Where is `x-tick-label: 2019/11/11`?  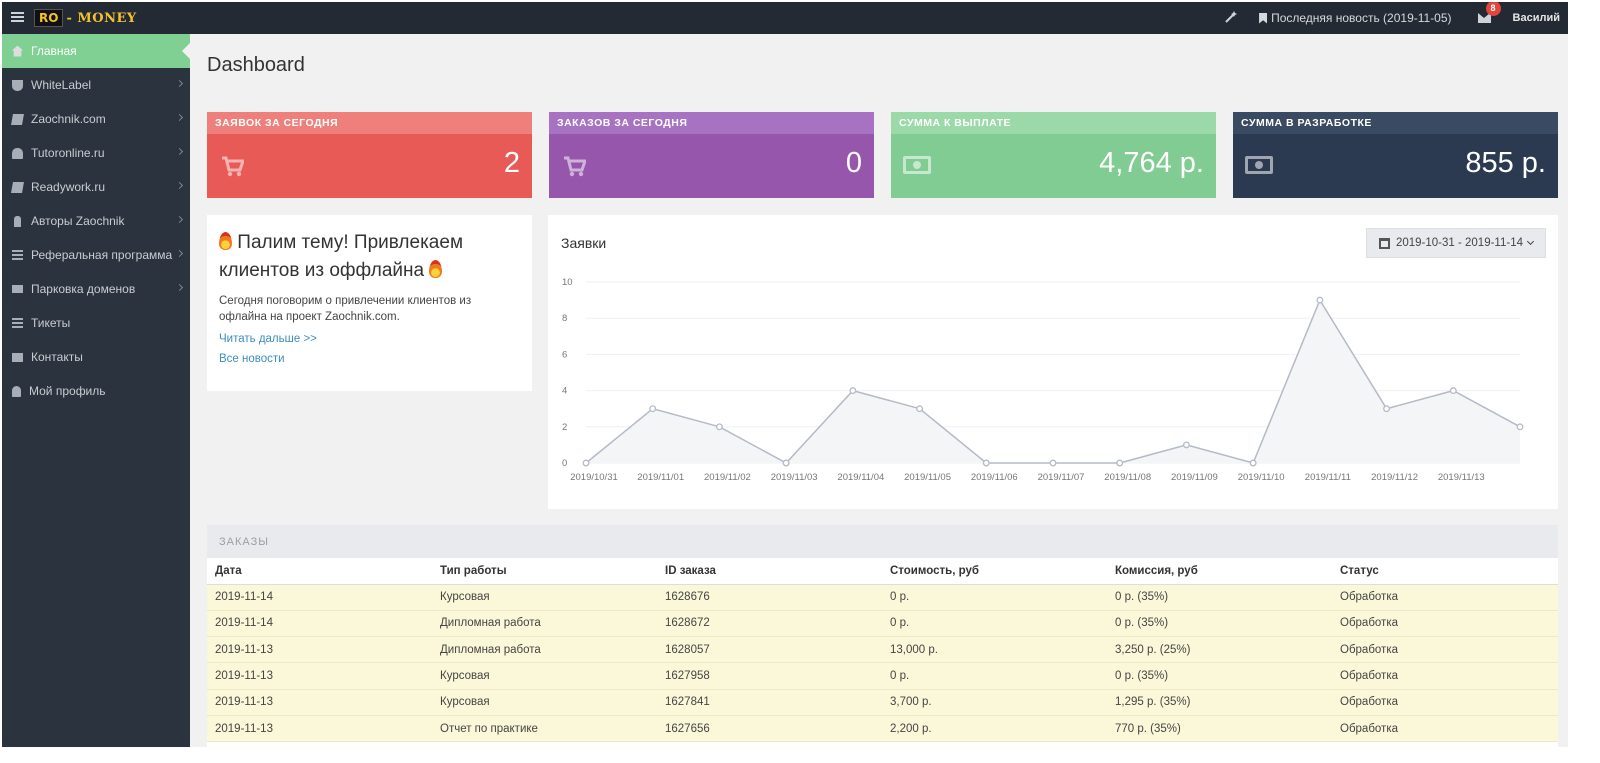
x-tick-label: 2019/11/11 is located at coordinates (1328, 477).